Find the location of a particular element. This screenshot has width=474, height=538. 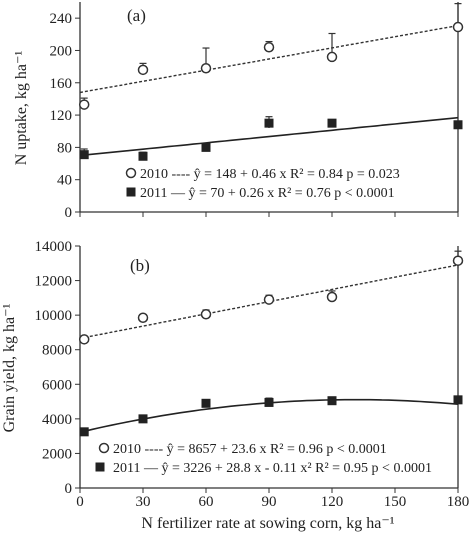

legend-b-2011-marker is located at coordinates (100, 467).